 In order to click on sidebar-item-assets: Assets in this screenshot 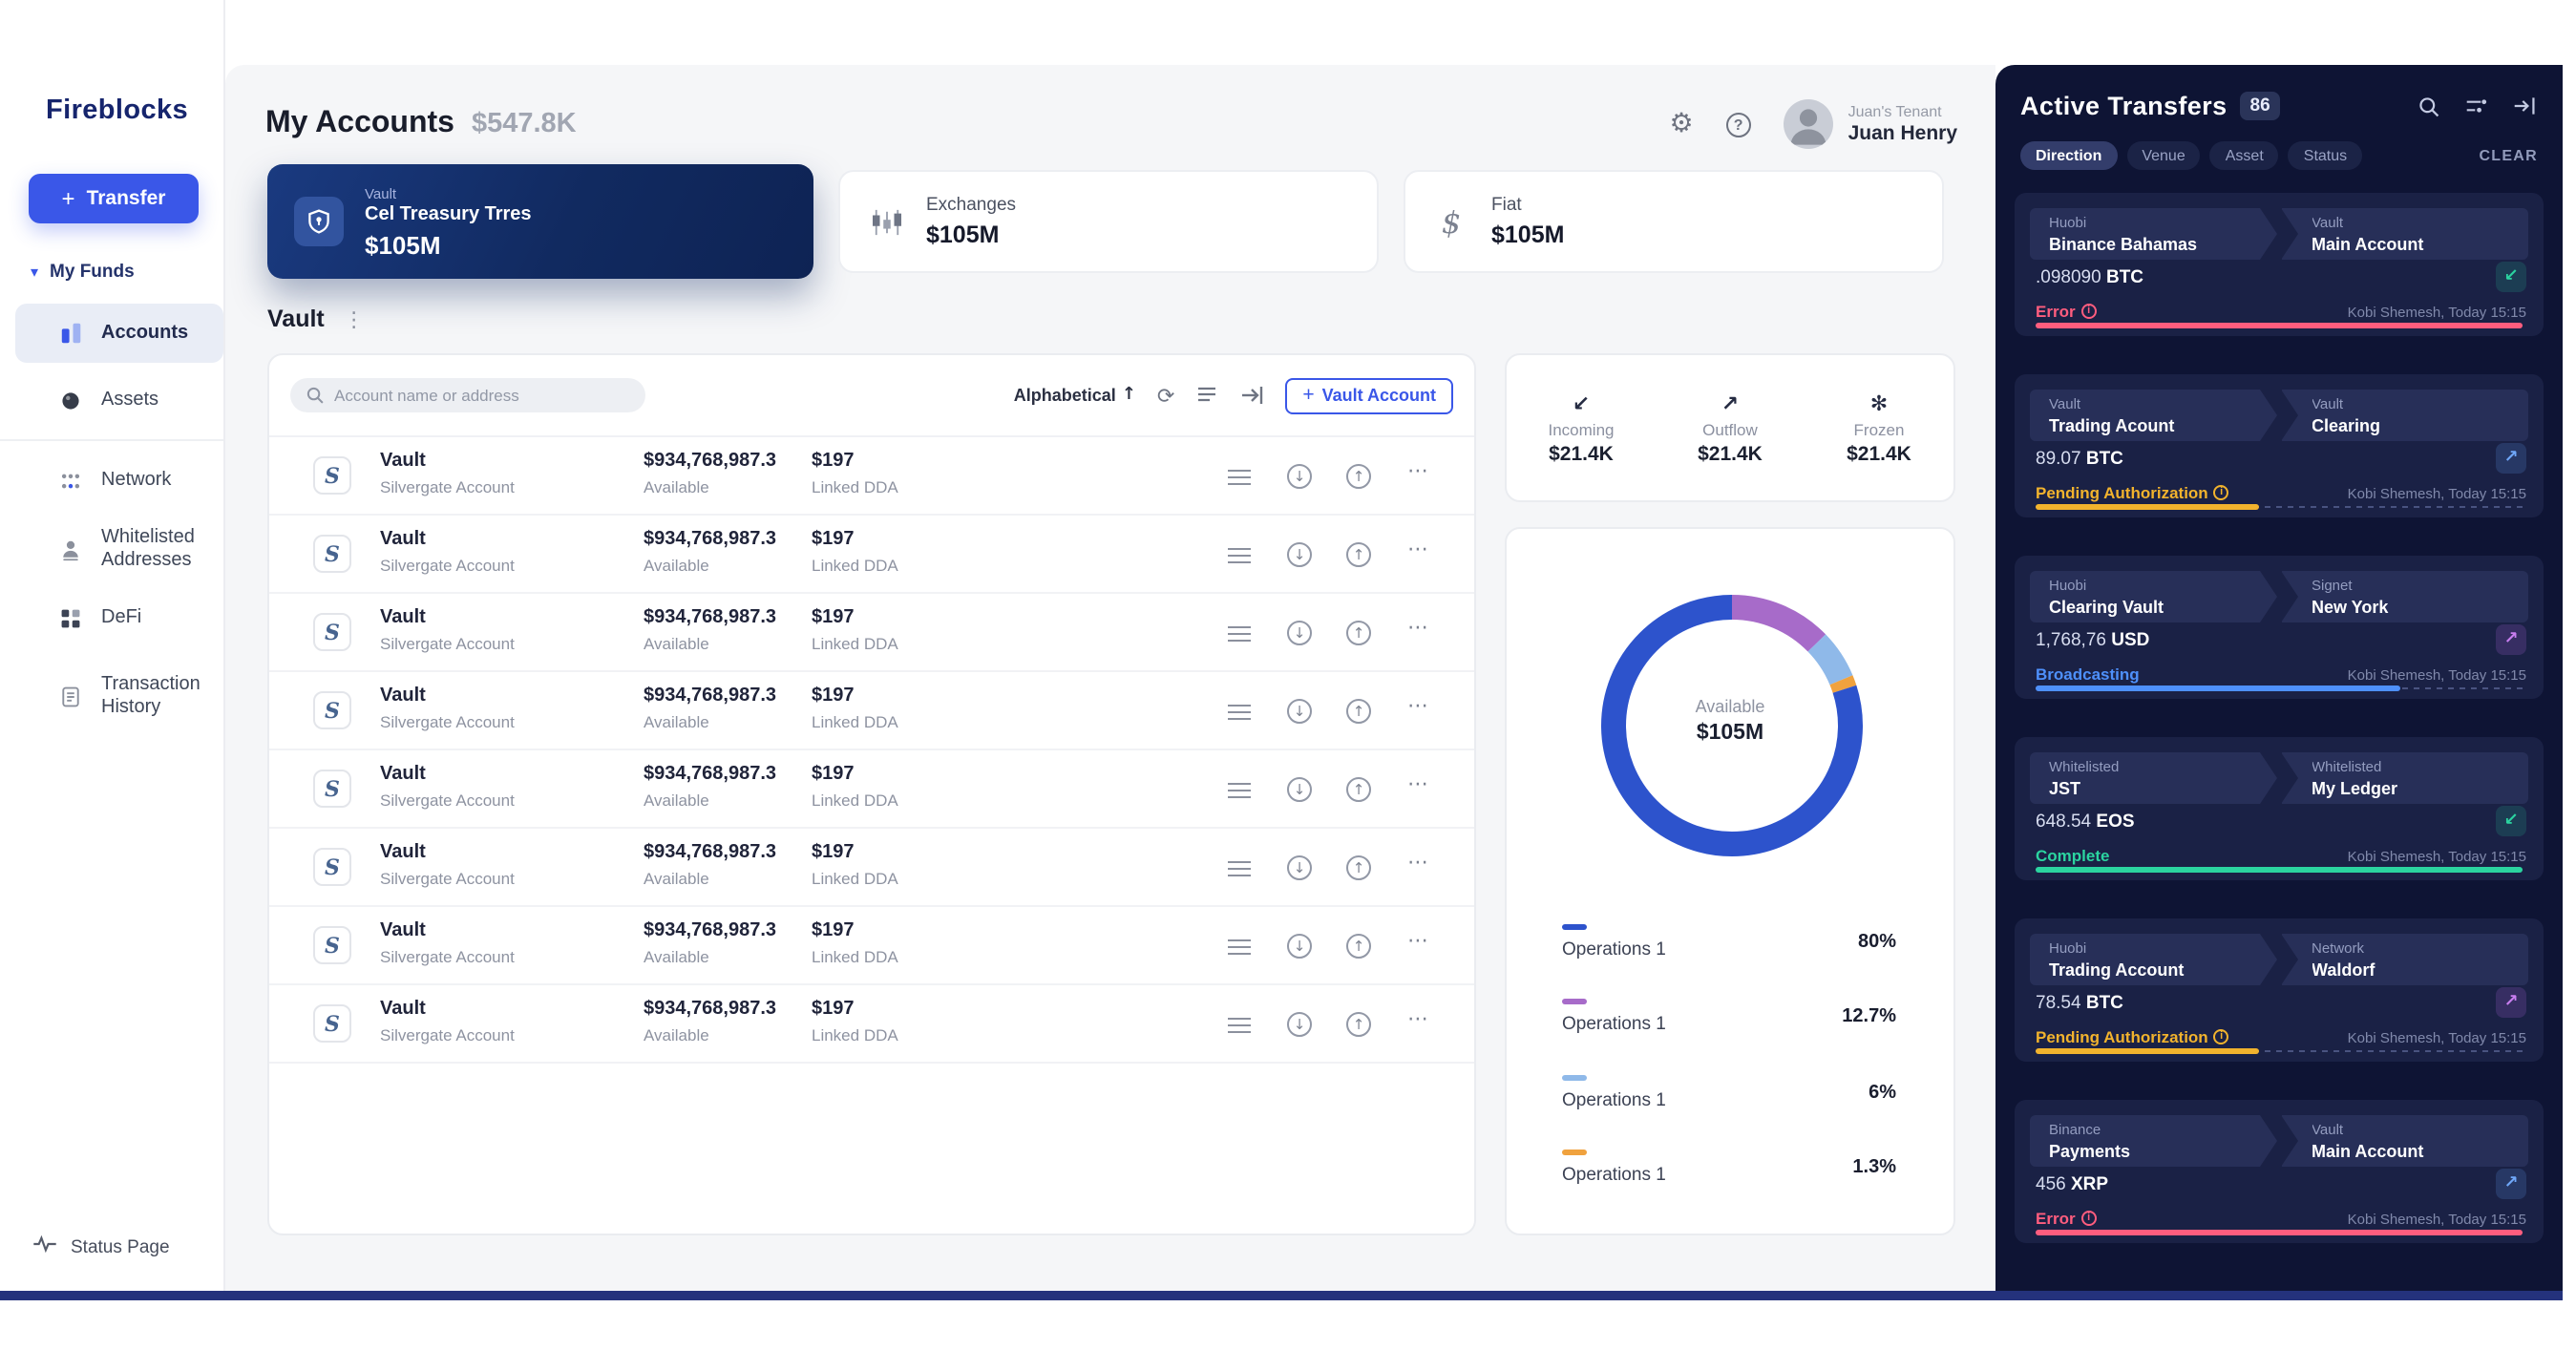, I will do `click(119, 401)`.